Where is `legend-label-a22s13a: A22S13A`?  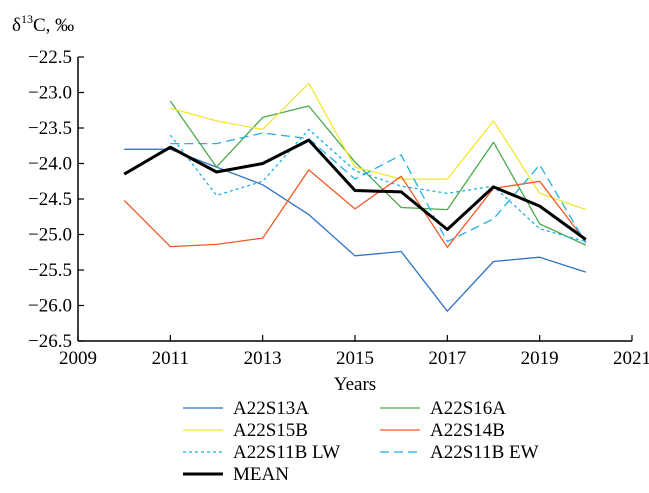 legend-label-a22s13a: A22S13A is located at coordinates (271, 408).